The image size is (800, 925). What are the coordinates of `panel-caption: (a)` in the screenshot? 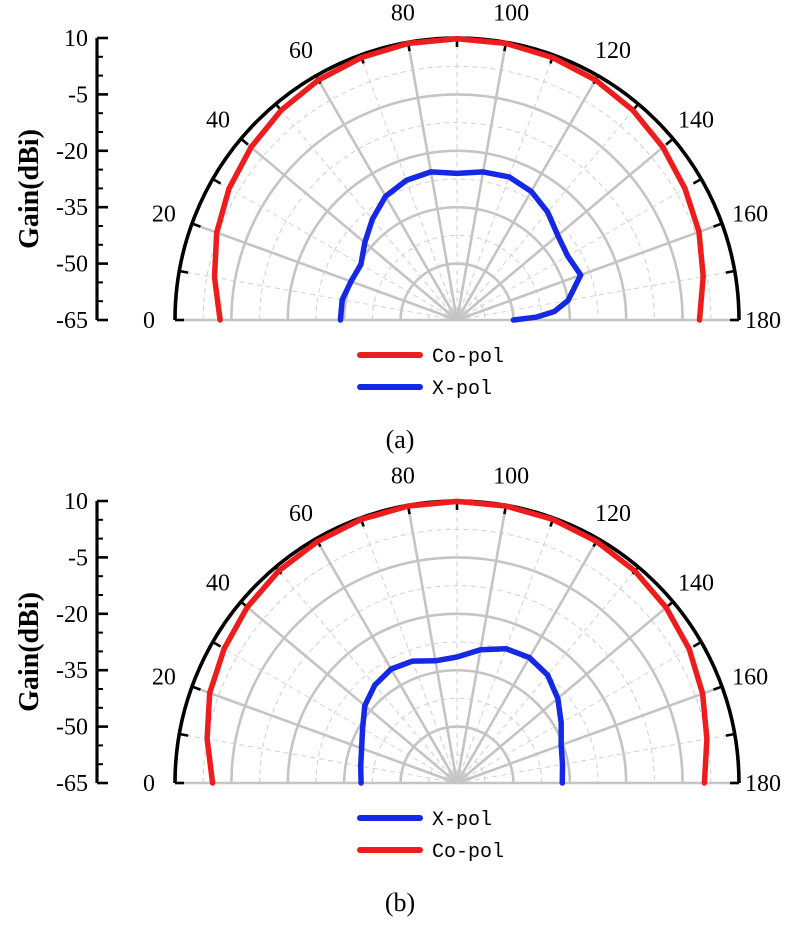 It's located at (400, 439).